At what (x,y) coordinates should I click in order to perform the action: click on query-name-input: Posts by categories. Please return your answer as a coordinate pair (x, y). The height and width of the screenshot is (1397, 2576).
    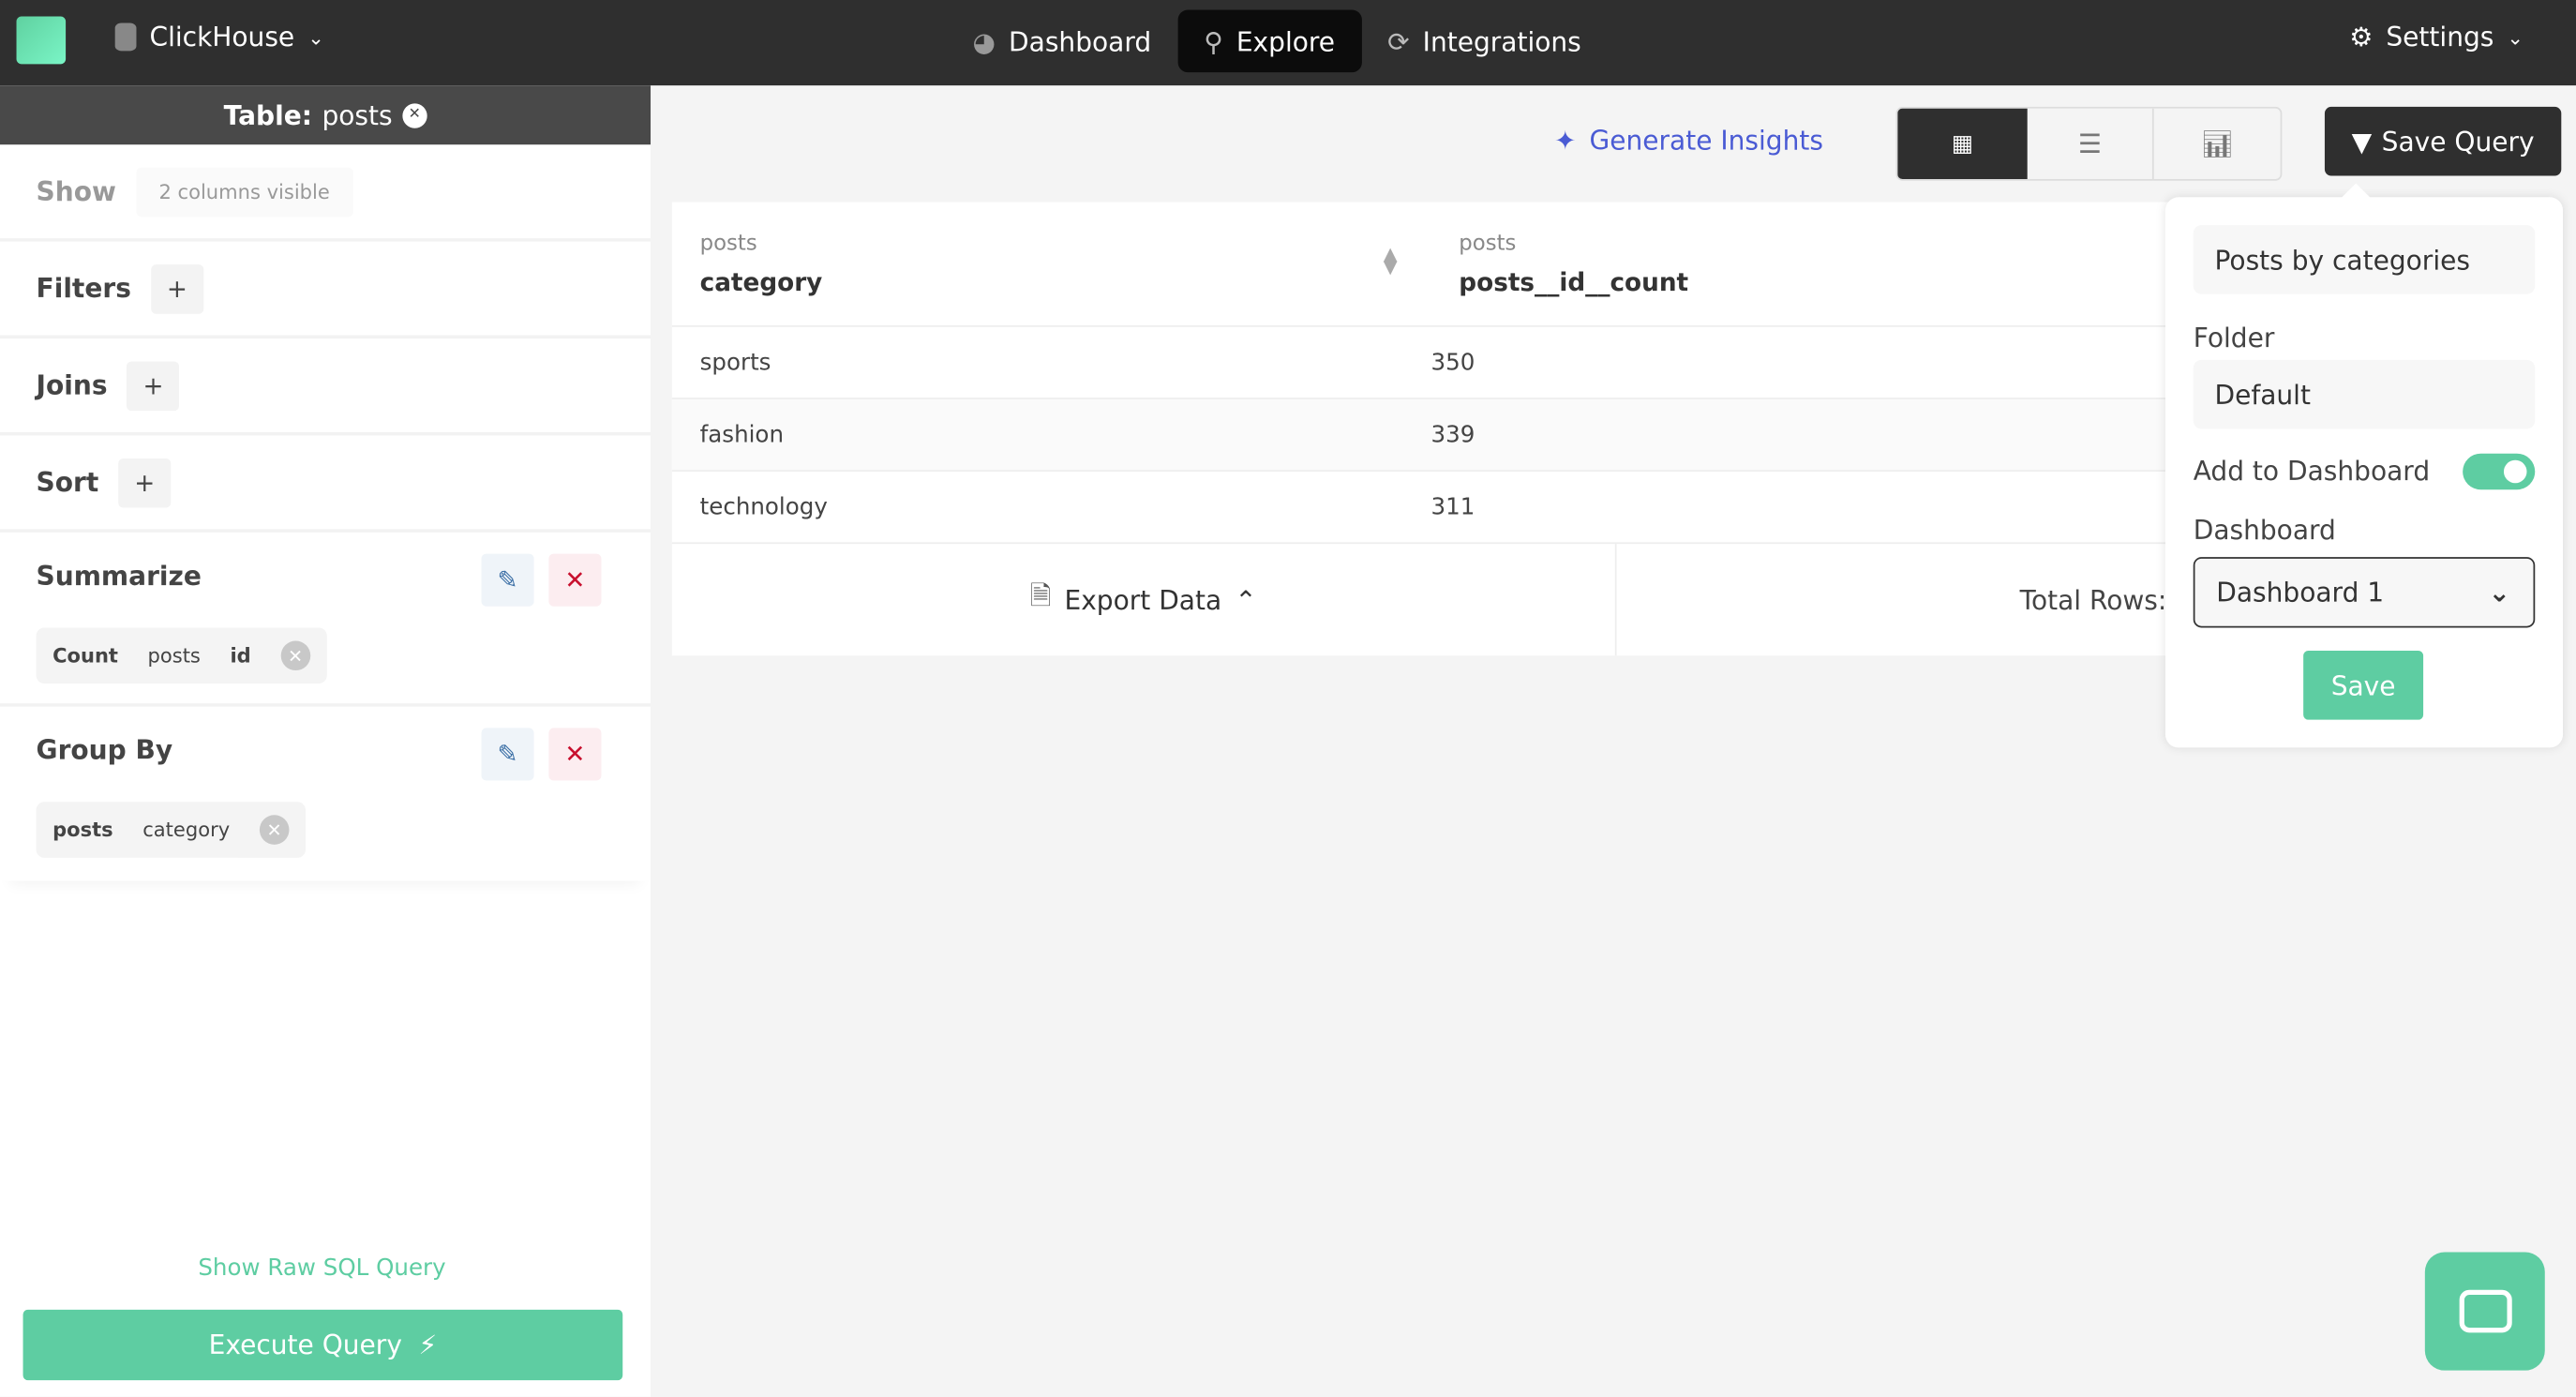
    Looking at the image, I should click on (2364, 259).